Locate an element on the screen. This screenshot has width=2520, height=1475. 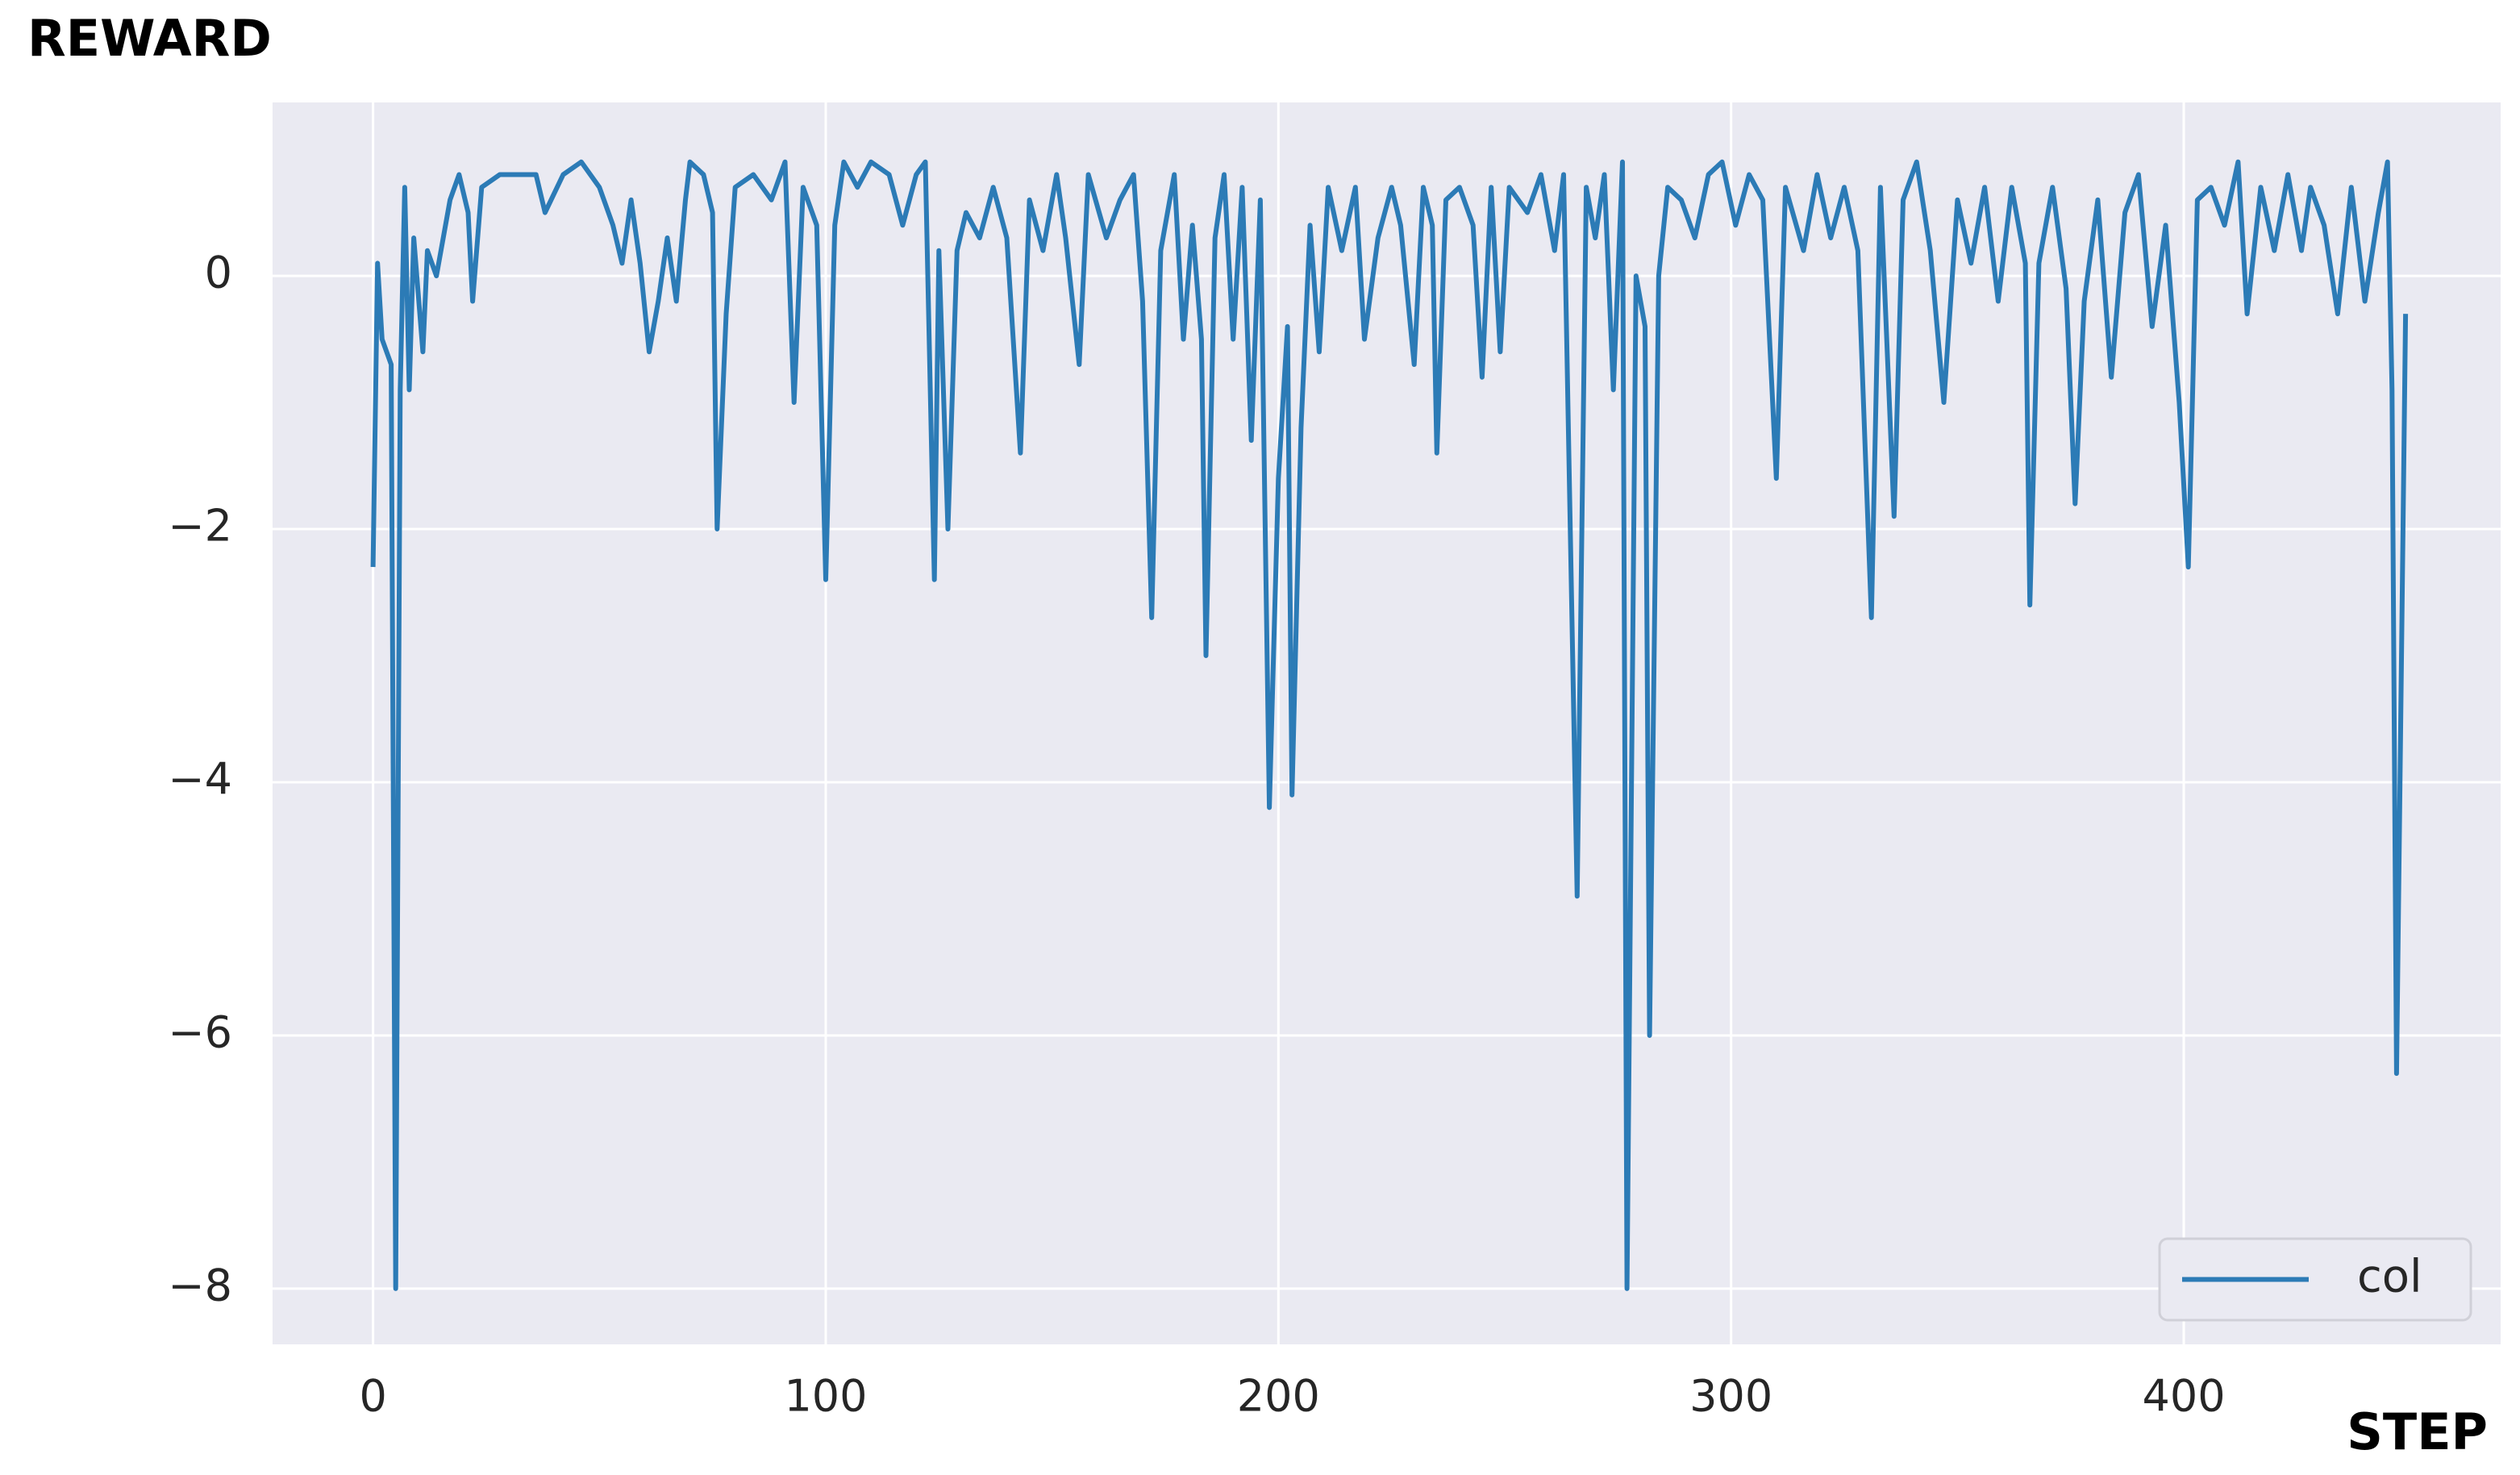
y-tick-label: −6 is located at coordinates (200, 1032).